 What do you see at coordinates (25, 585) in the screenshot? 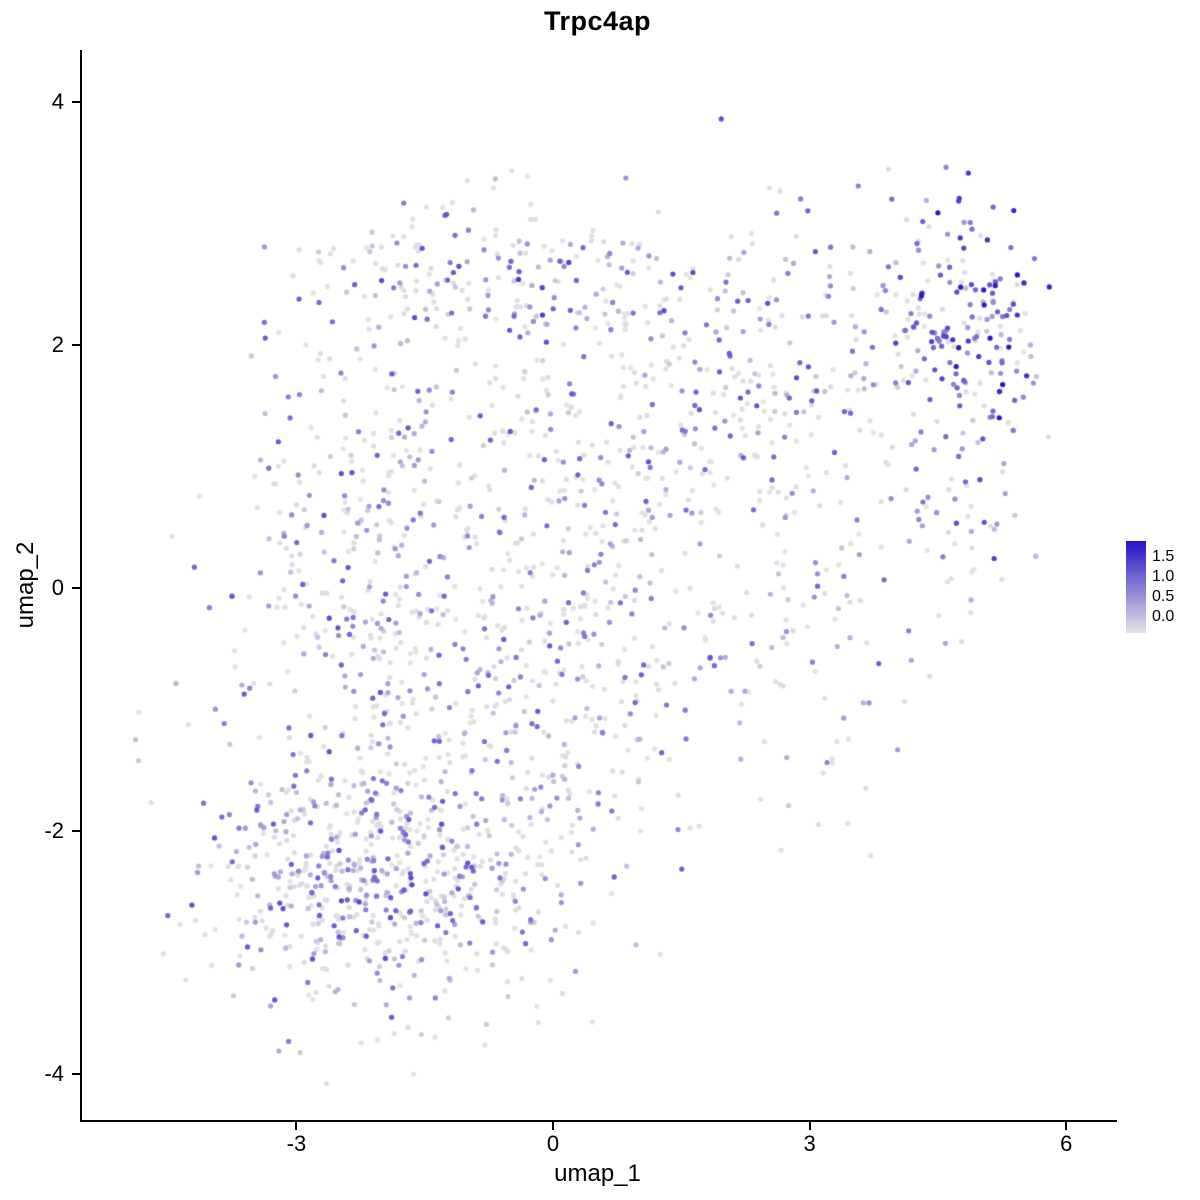
I see `y-axis-title: umap_2` at bounding box center [25, 585].